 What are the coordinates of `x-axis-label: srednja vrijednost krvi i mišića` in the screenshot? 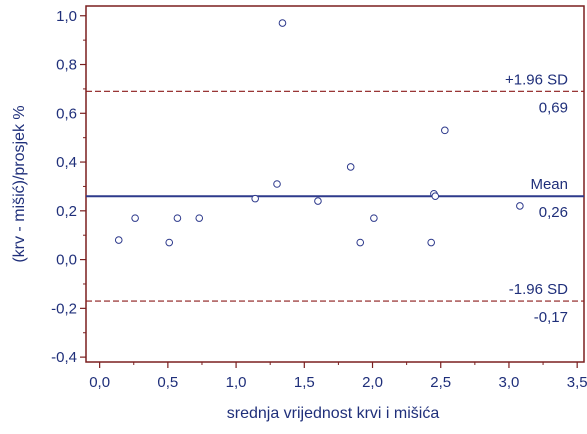 It's located at (333, 413).